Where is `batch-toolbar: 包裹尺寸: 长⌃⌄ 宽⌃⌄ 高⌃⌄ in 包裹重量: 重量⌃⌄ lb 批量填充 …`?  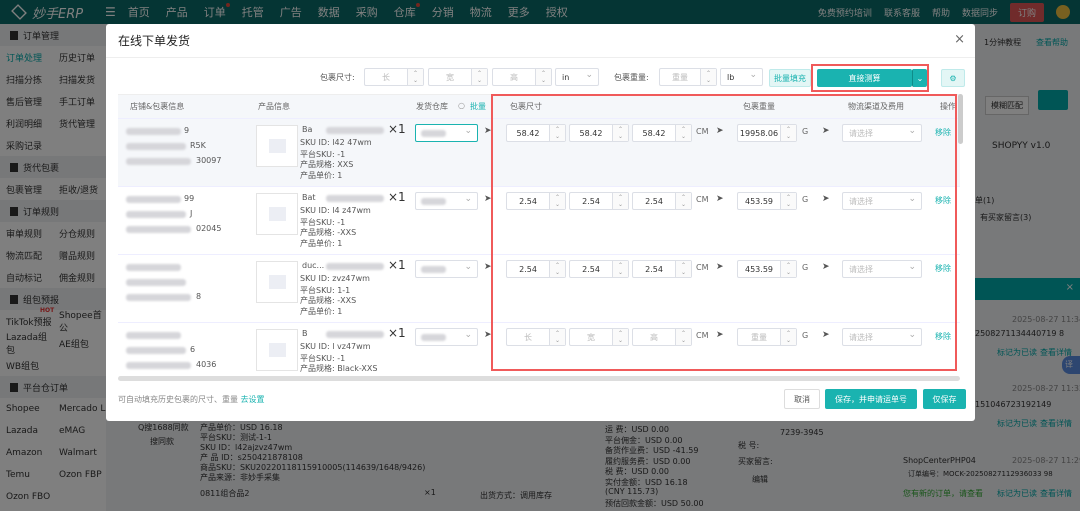 batch-toolbar: 包裹尺寸: 长⌃⌄ 宽⌃⌄ 高⌃⌄ in 包裹重量: 重量⌃⌄ lb 批量填充 … is located at coordinates (540, 79).